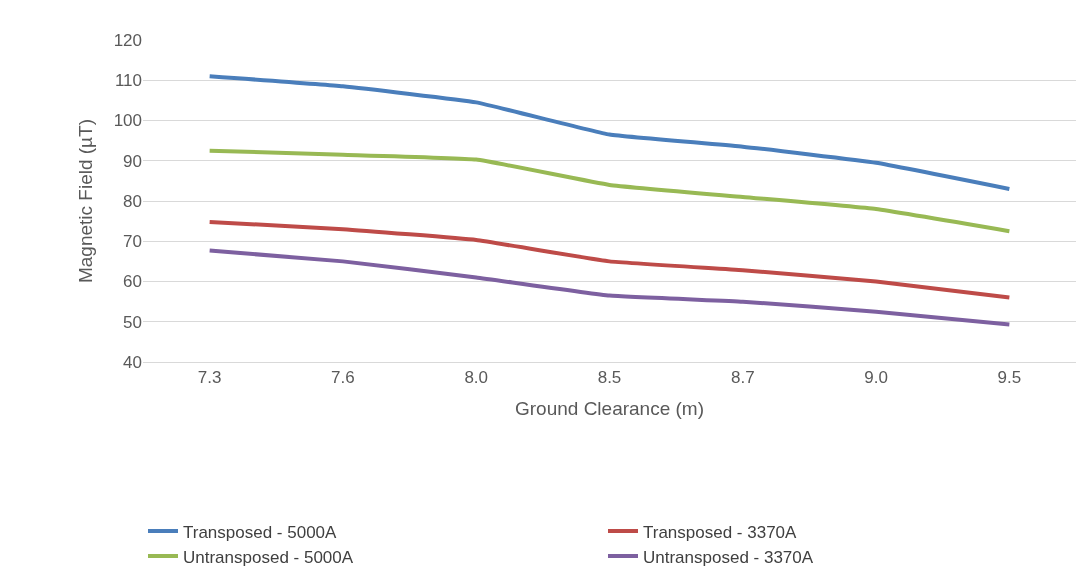 The width and height of the screenshot is (1086, 585). Describe the element at coordinates (132, 161) in the screenshot. I see `y-tick-label: 90` at that location.